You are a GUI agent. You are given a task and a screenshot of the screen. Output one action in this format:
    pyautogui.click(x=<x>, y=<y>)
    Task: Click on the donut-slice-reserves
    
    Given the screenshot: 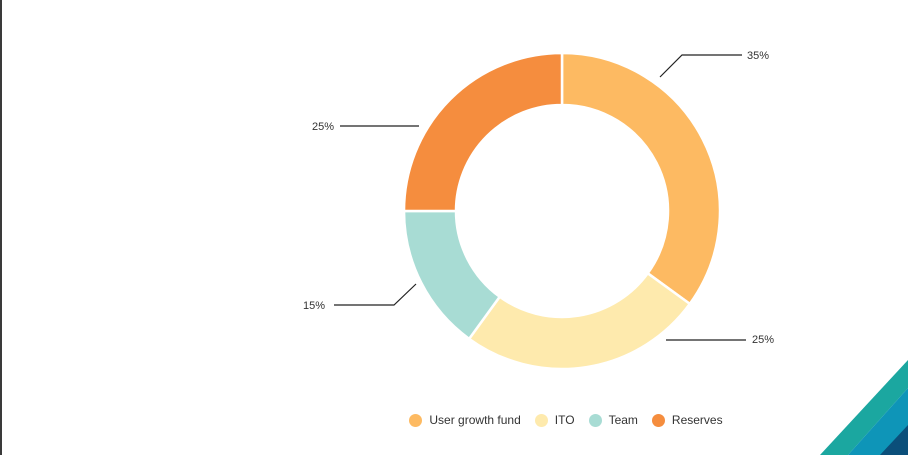 What is the action you would take?
    pyautogui.click(x=483, y=132)
    